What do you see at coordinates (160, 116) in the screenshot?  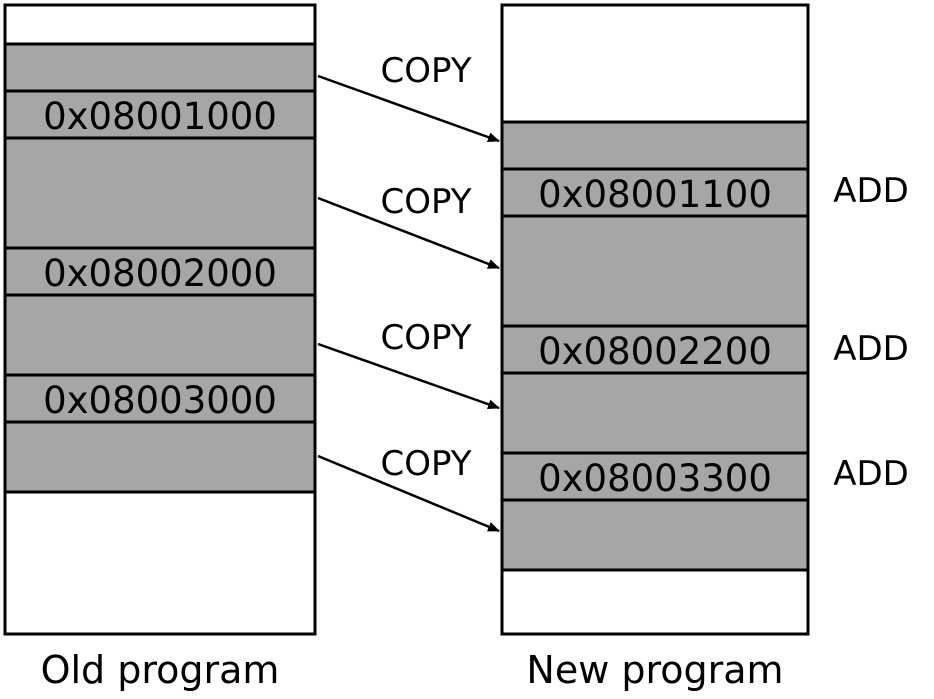 I see `old-address-1: 0x08001000` at bounding box center [160, 116].